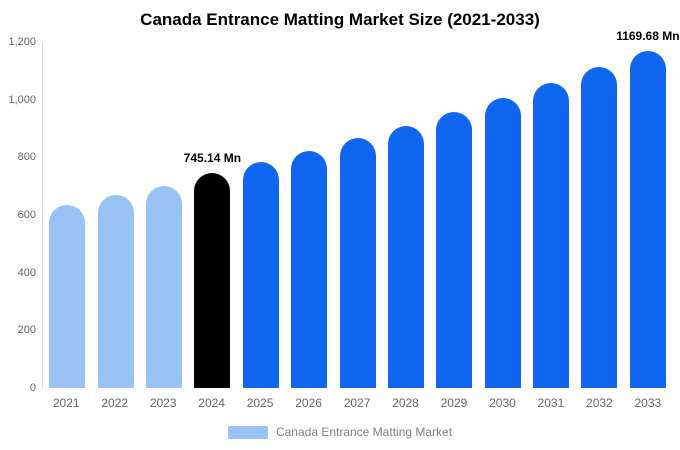 Image resolution: width=680 pixels, height=450 pixels. I want to click on x-axis-tick-label: 2021, so click(66, 403).